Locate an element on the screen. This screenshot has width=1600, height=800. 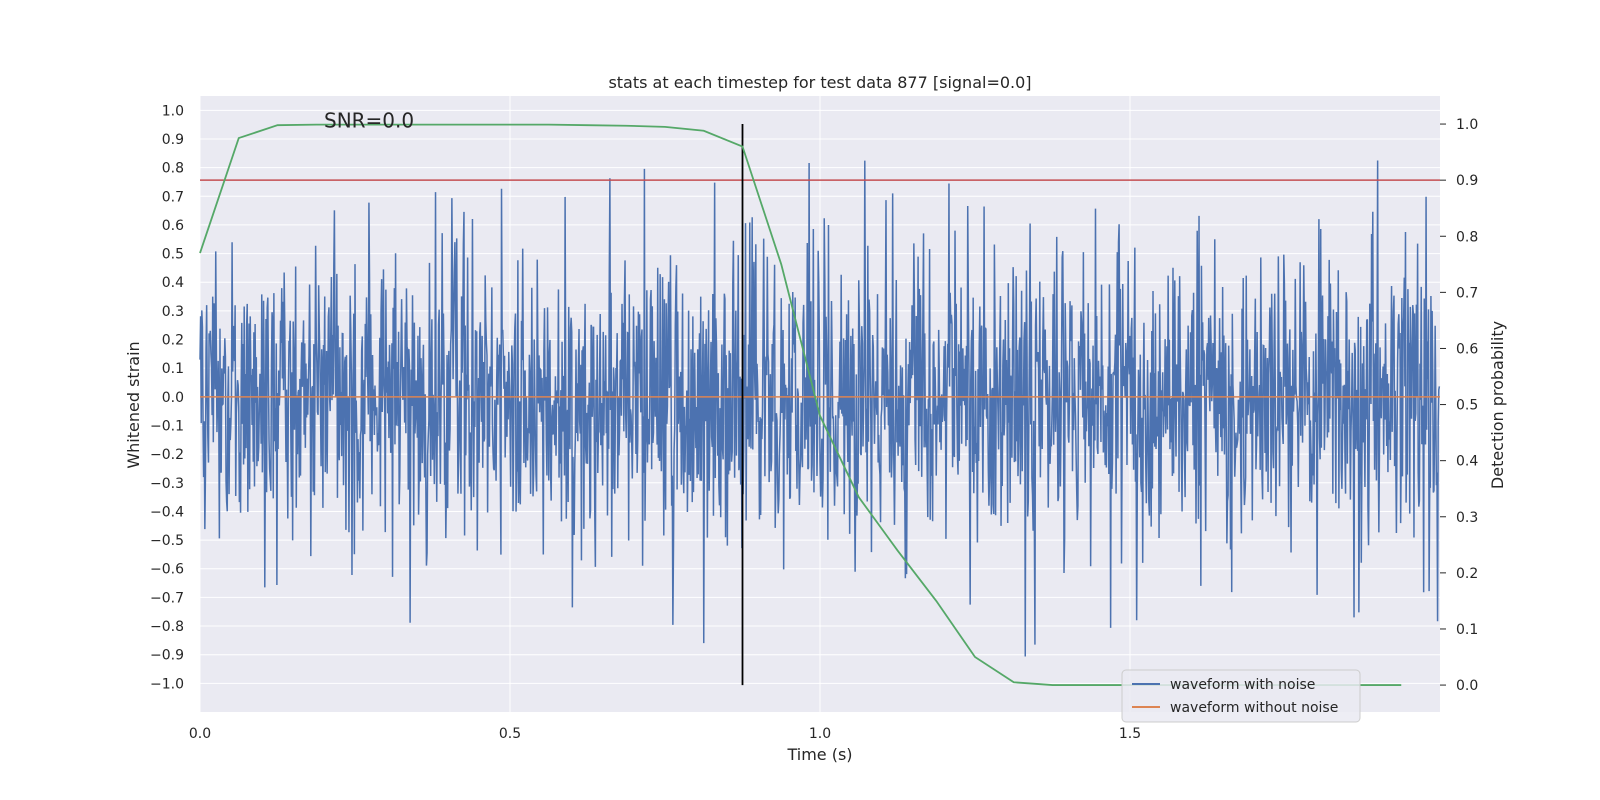
y2-tick-label-0: 1.0 is located at coordinates (1467, 125).